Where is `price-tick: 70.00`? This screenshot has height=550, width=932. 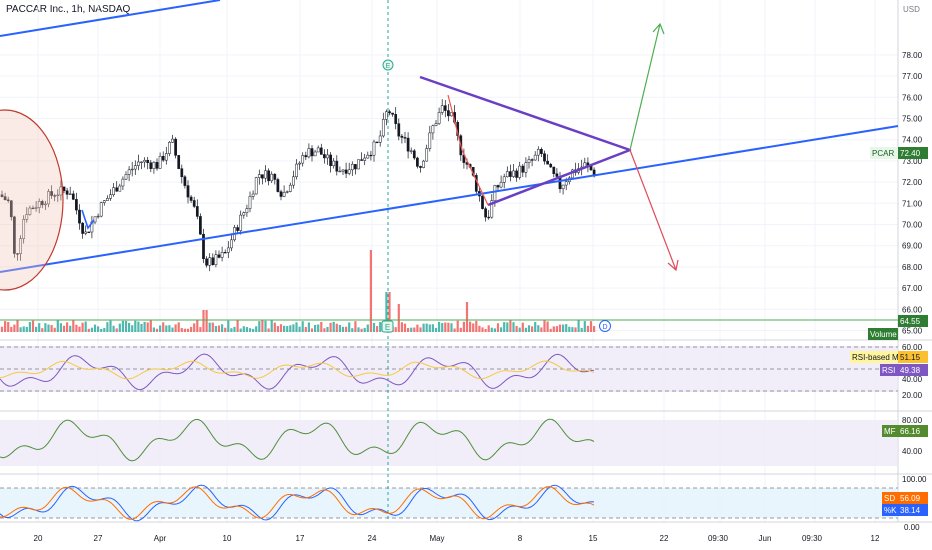 price-tick: 70.00 is located at coordinates (912, 225).